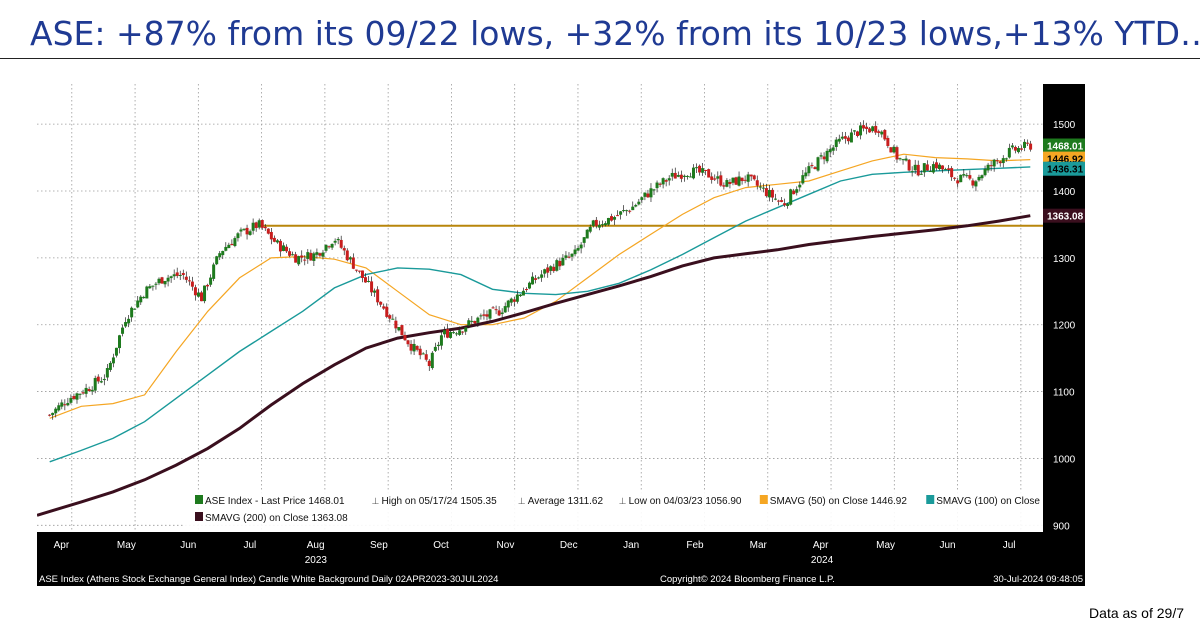 The image size is (1200, 627). I want to click on legend-marker: ⊥, so click(376, 501).